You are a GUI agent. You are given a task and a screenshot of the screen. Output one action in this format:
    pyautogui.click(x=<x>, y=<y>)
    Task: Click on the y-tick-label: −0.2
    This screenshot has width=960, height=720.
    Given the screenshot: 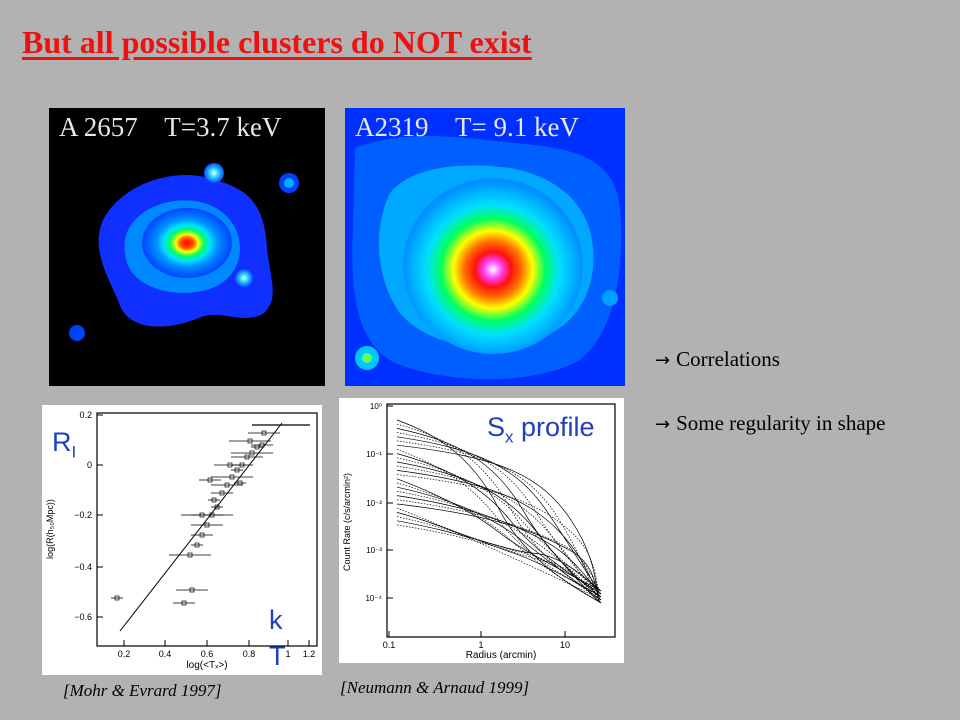 What is the action you would take?
    pyautogui.click(x=83, y=515)
    